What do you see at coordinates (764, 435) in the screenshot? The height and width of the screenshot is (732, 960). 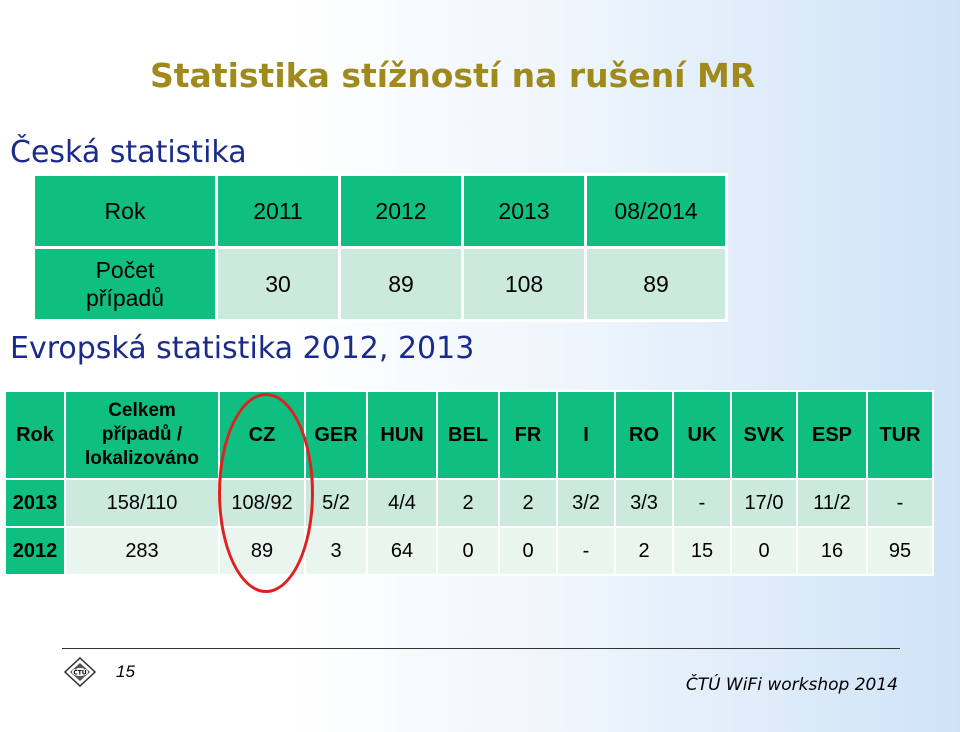 I see `country-header: SVK` at bounding box center [764, 435].